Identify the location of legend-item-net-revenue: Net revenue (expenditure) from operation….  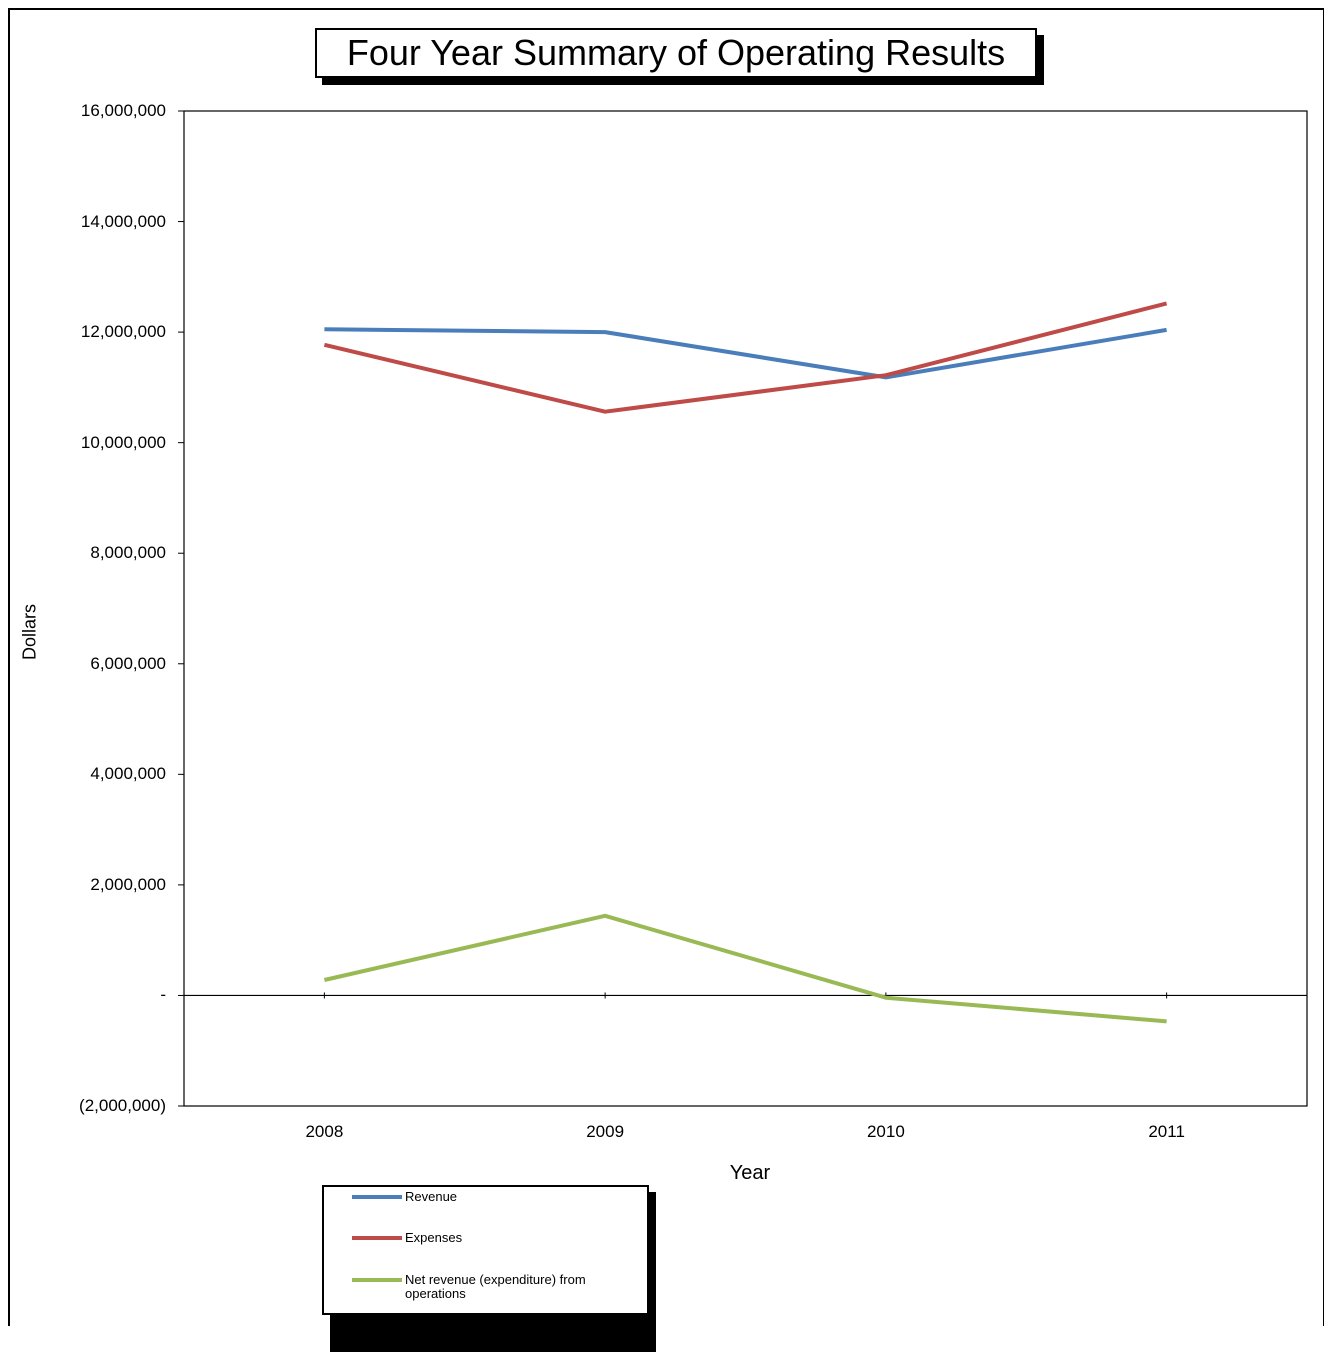
(478, 1287).